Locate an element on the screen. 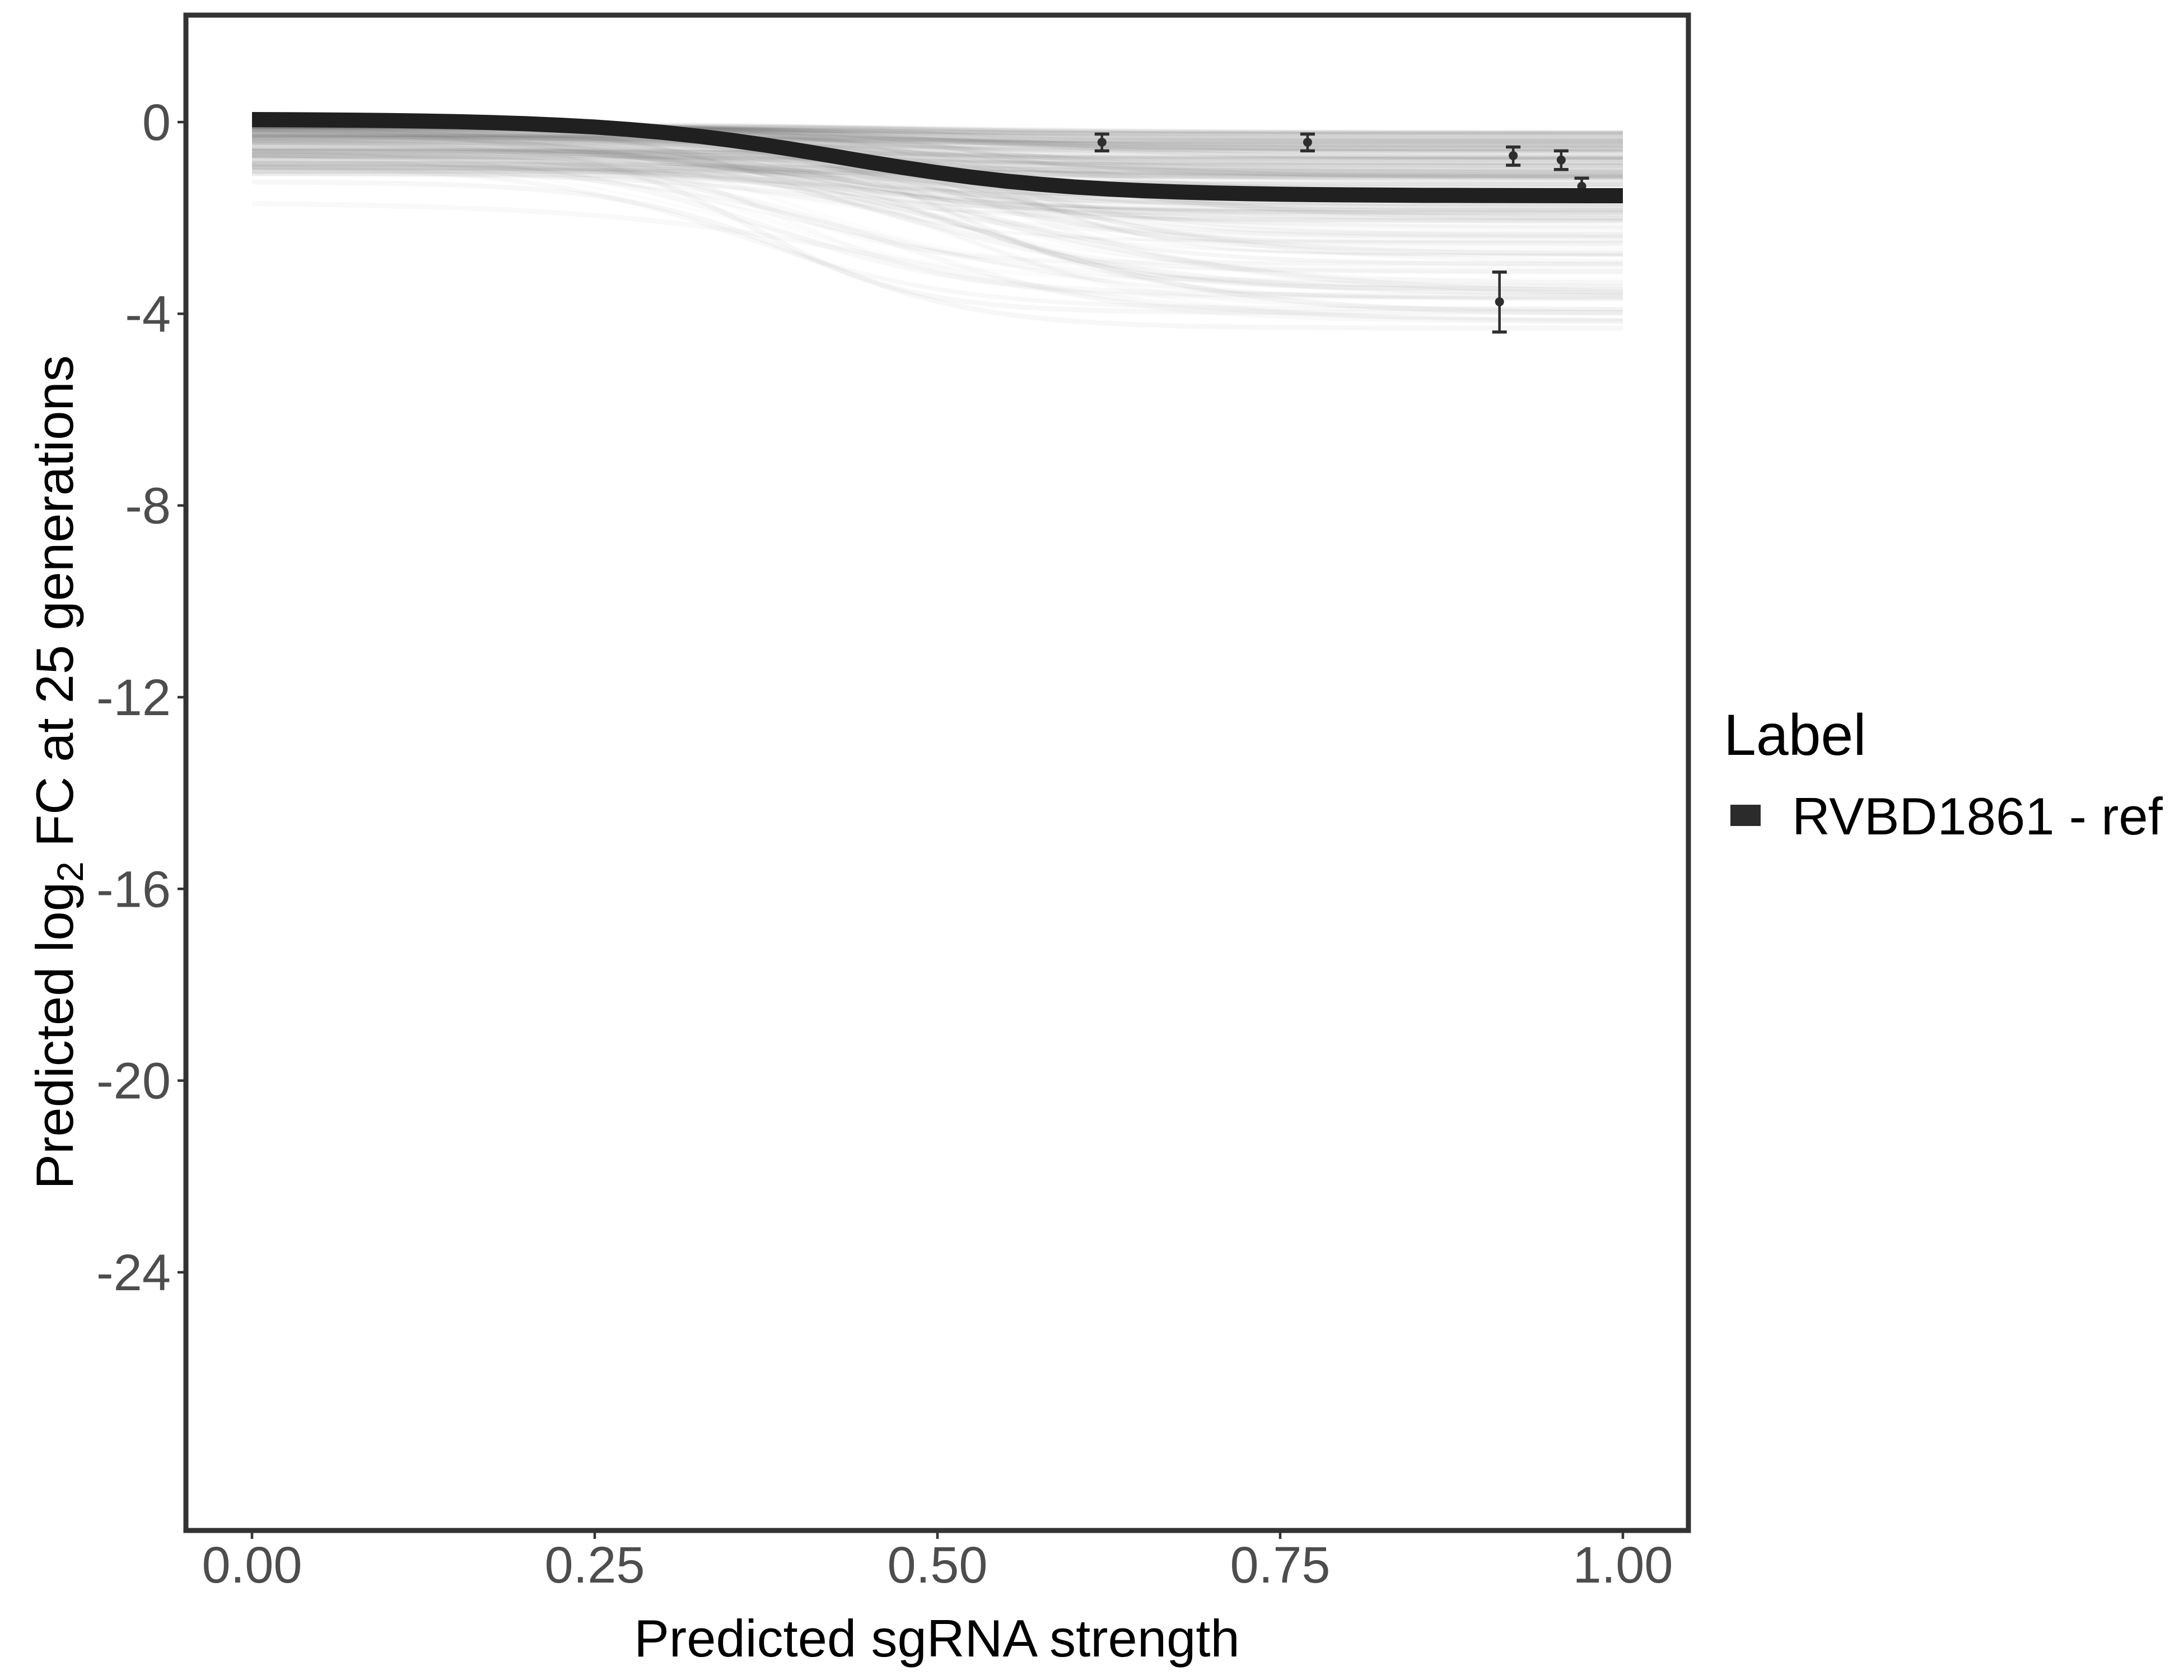  y-tick-label: -24 is located at coordinates (134, 1273).